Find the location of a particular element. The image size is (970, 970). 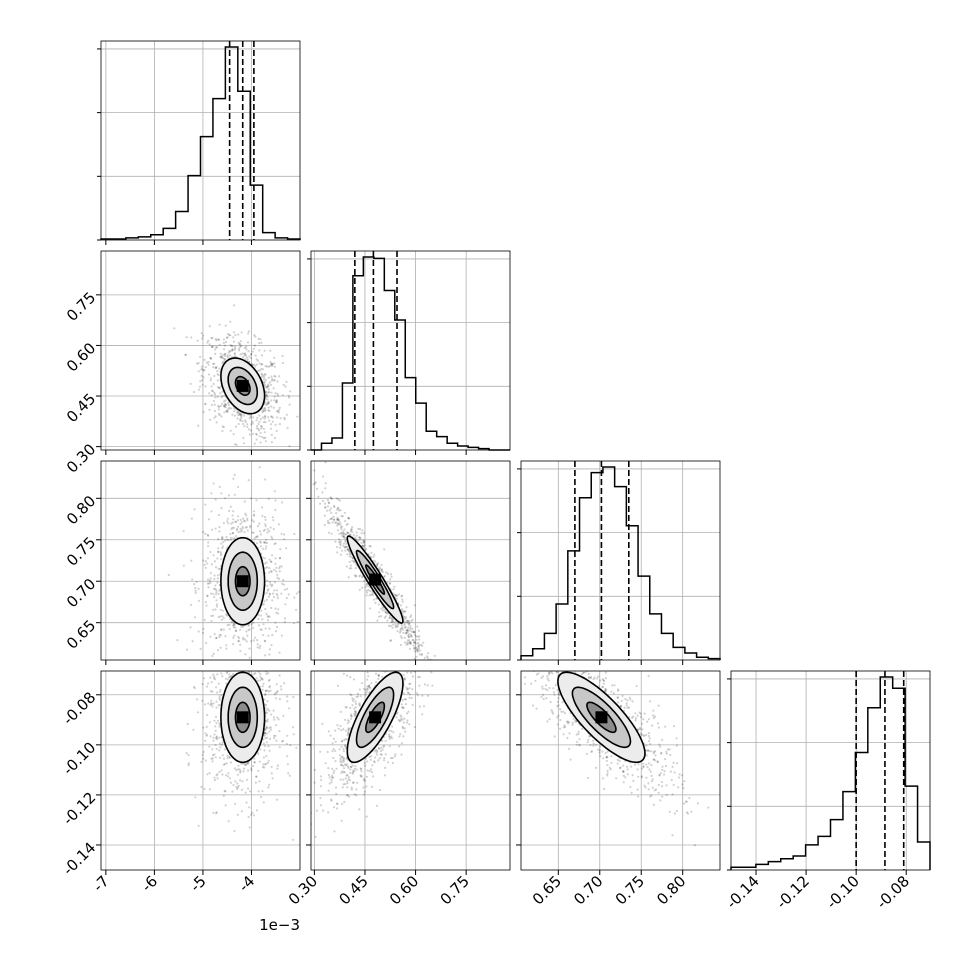

axis-offset-label: 1e−3 is located at coordinates (279, 925).